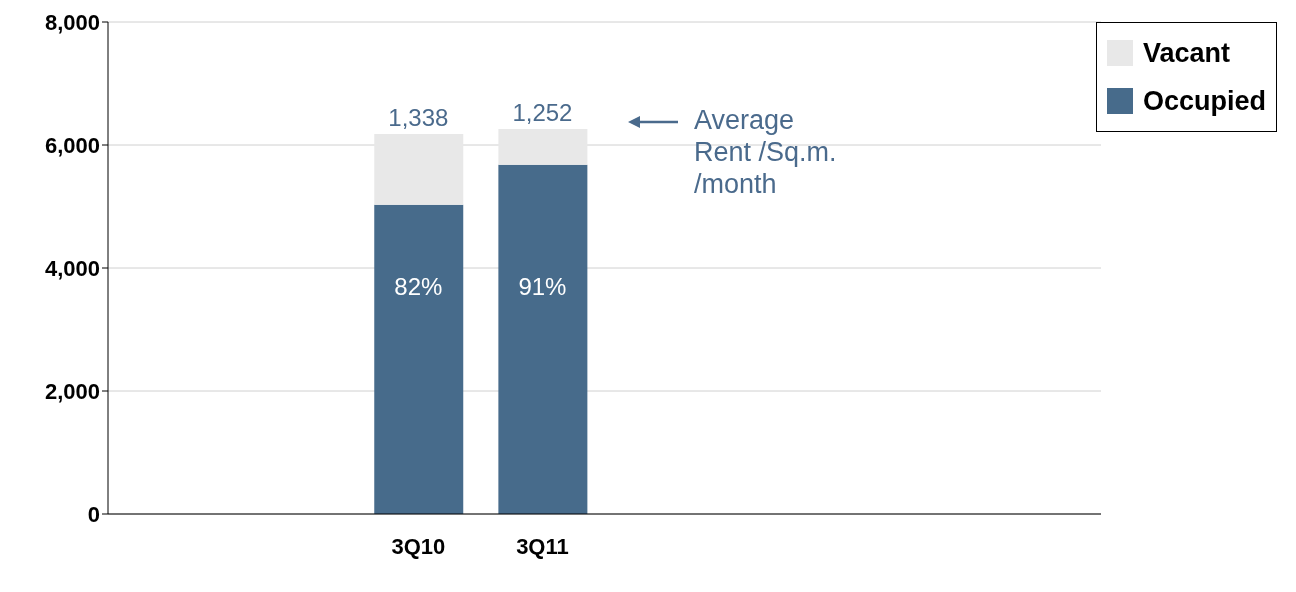 The height and width of the screenshot is (592, 1296). What do you see at coordinates (418, 546) in the screenshot?
I see `x-tick-label: 3Q10` at bounding box center [418, 546].